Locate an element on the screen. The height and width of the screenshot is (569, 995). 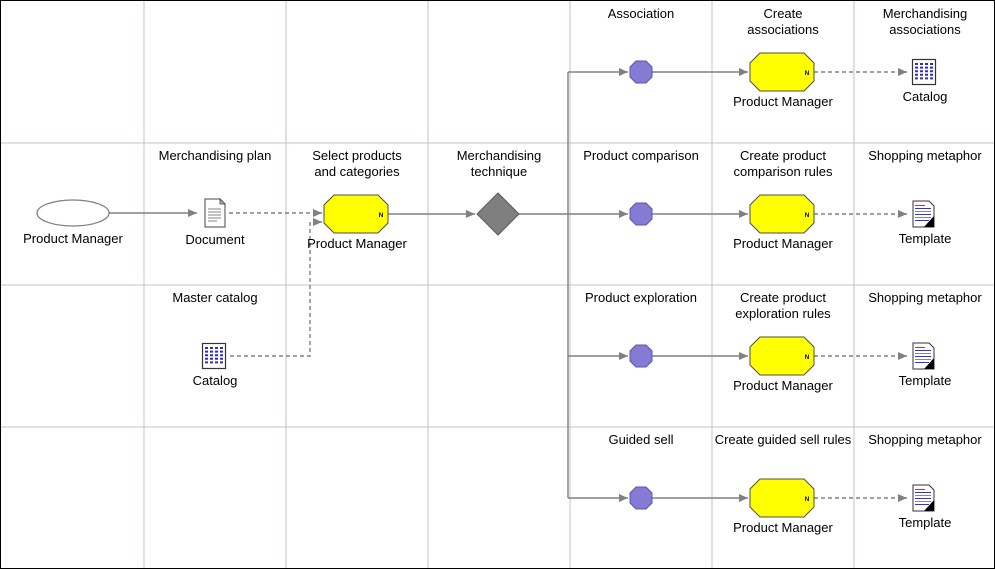
node-title-merchandising-plan: Merchandising plan is located at coordinates (215, 155).